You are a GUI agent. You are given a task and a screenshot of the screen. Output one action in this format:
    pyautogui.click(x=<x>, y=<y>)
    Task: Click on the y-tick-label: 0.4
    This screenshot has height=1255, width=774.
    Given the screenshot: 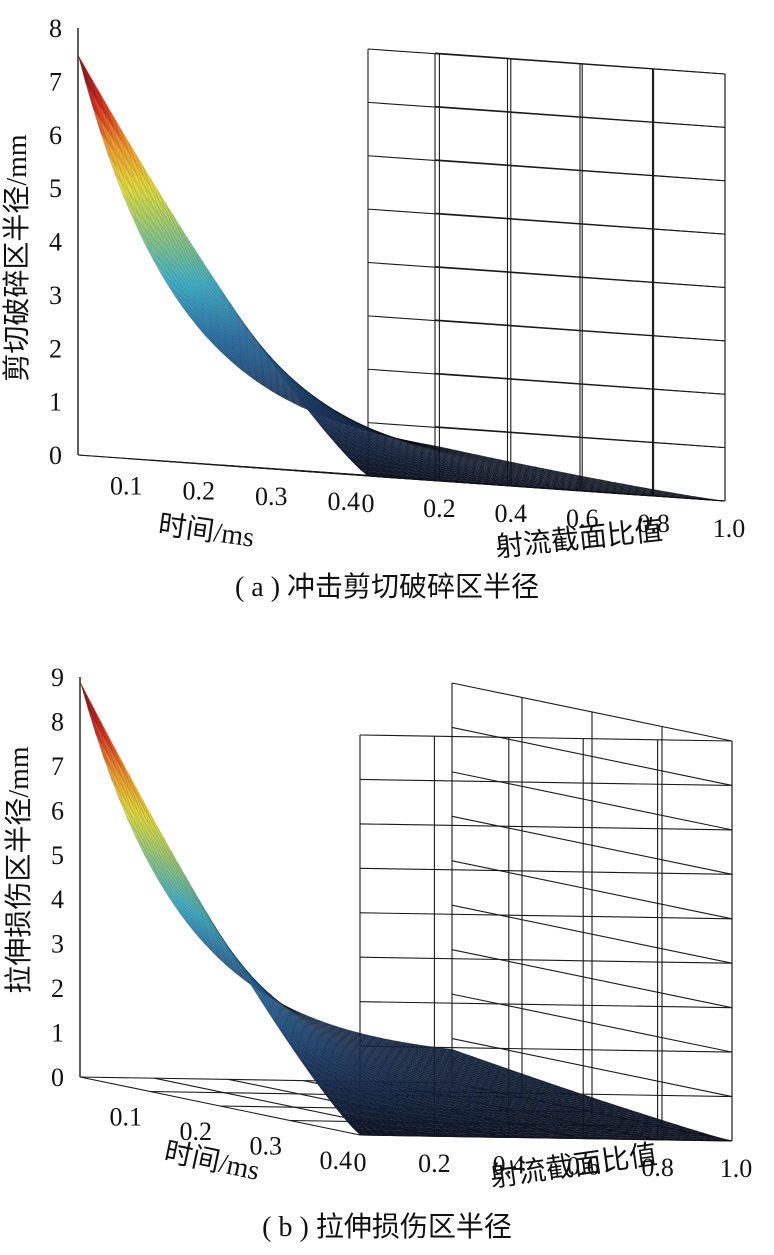 What is the action you would take?
    pyautogui.click(x=511, y=513)
    